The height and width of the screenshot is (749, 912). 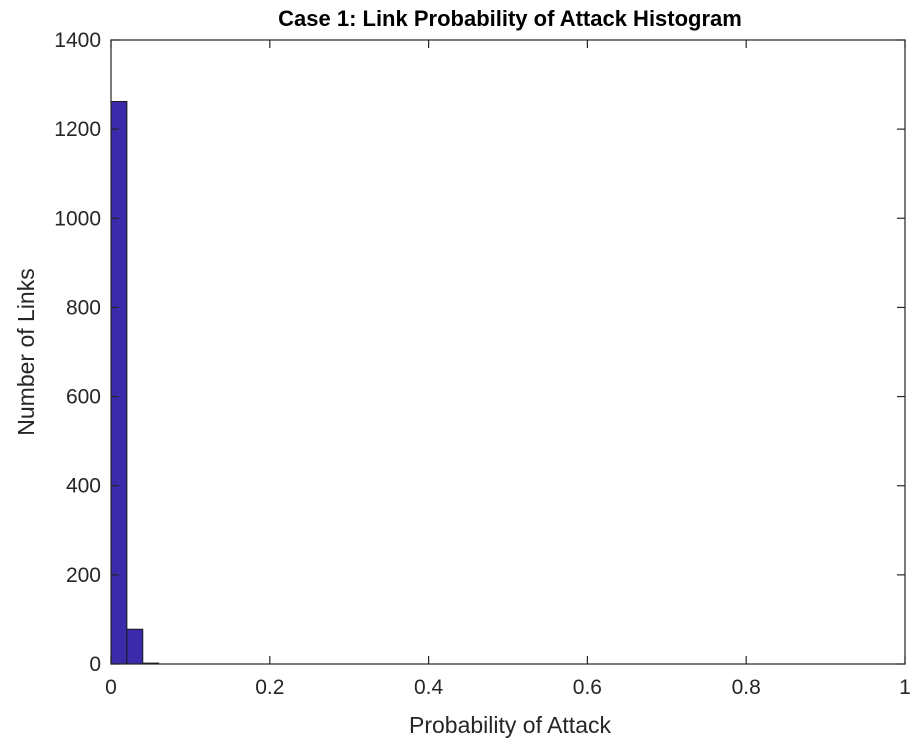 I want to click on y-tick-label: 1000, so click(x=77, y=218).